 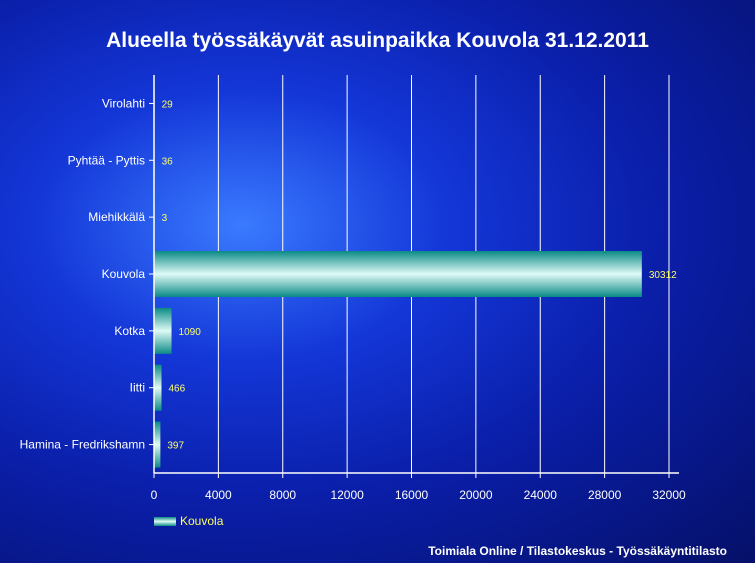 I want to click on data-label: 30312, so click(x=663, y=275).